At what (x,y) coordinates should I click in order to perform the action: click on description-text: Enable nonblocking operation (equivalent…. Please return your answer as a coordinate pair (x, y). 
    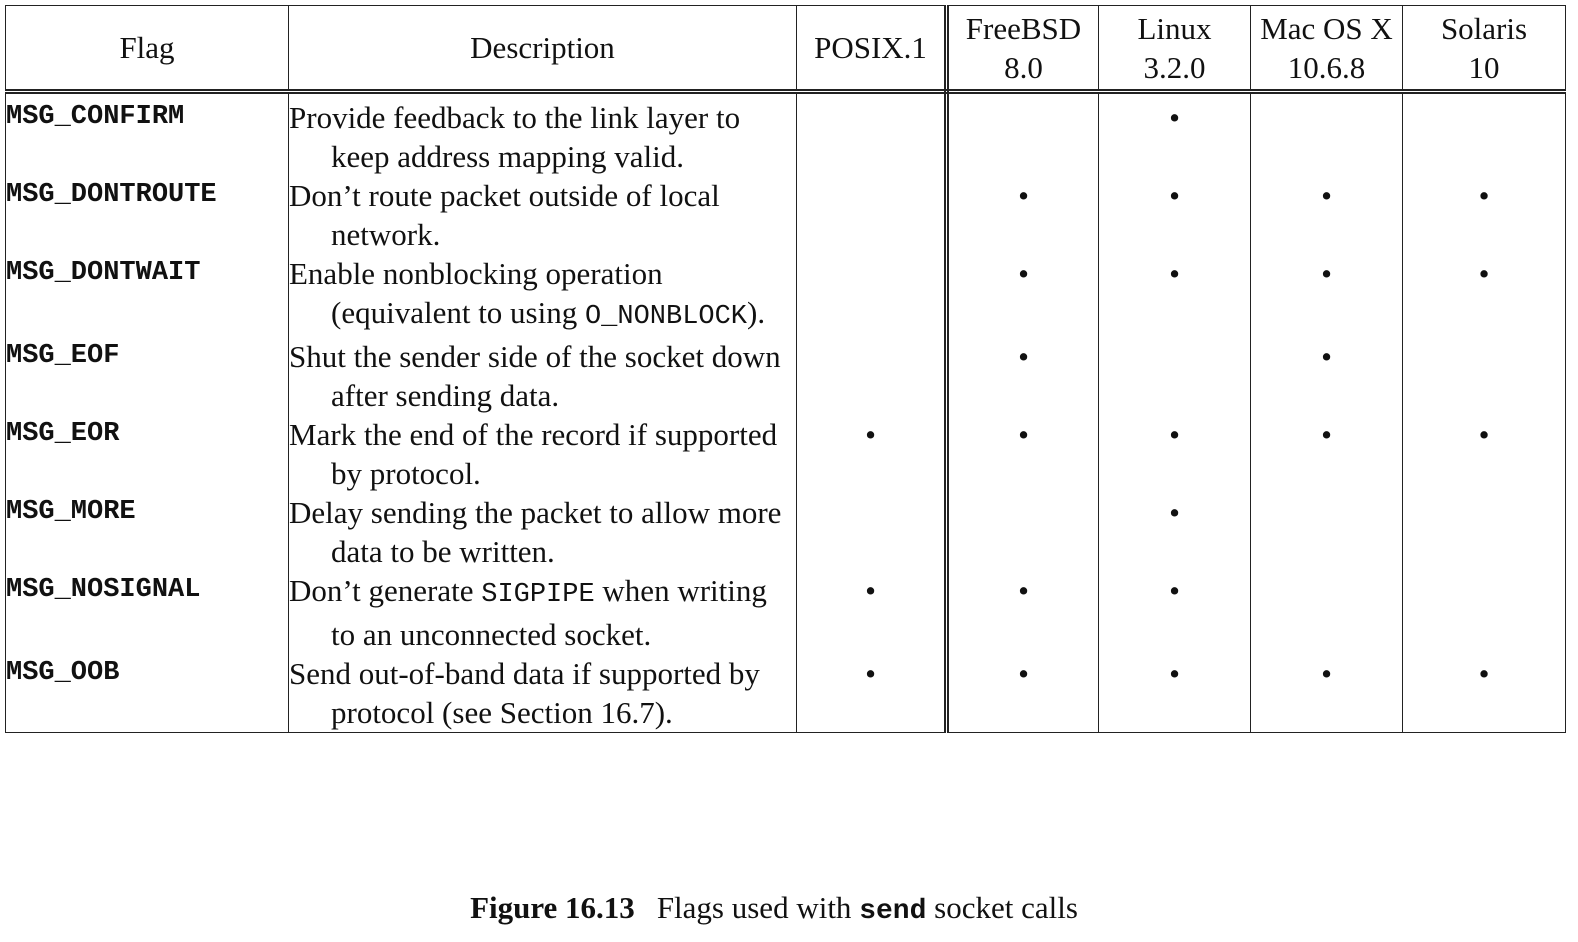
    Looking at the image, I should click on (542, 295).